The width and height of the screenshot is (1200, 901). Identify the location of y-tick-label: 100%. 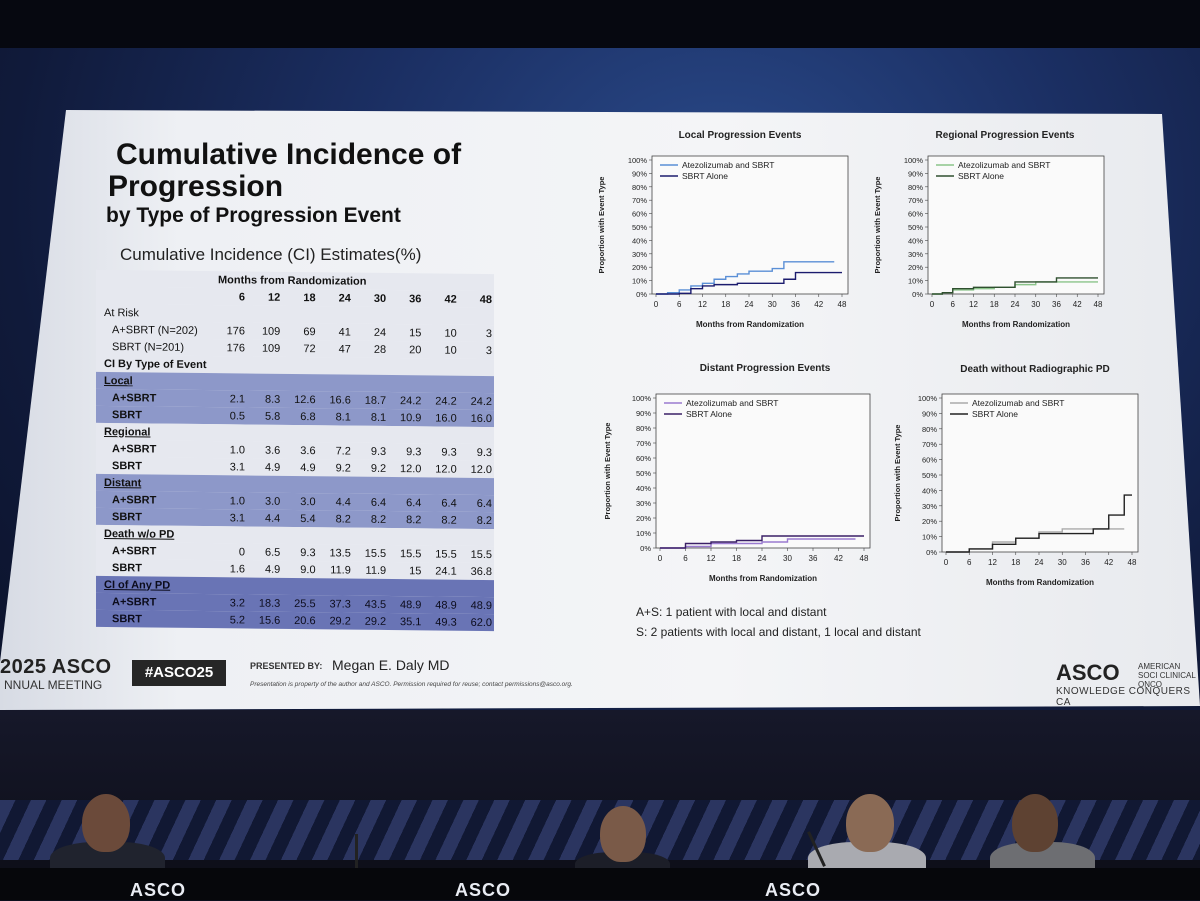
(638, 160).